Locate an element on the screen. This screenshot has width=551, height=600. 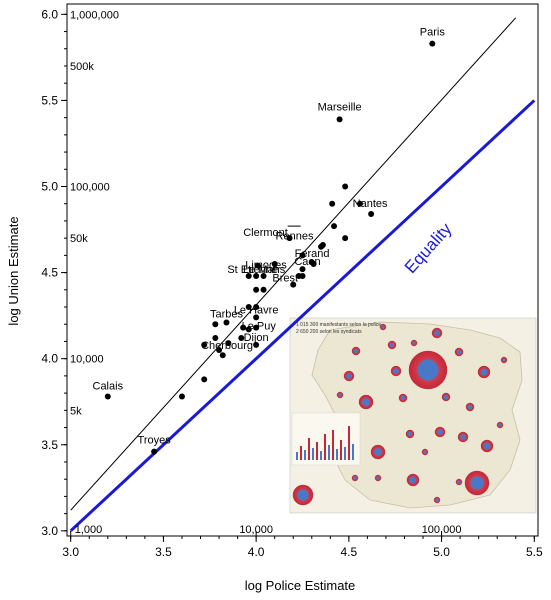
x-tick-label: 5.5 is located at coordinates (534, 552).